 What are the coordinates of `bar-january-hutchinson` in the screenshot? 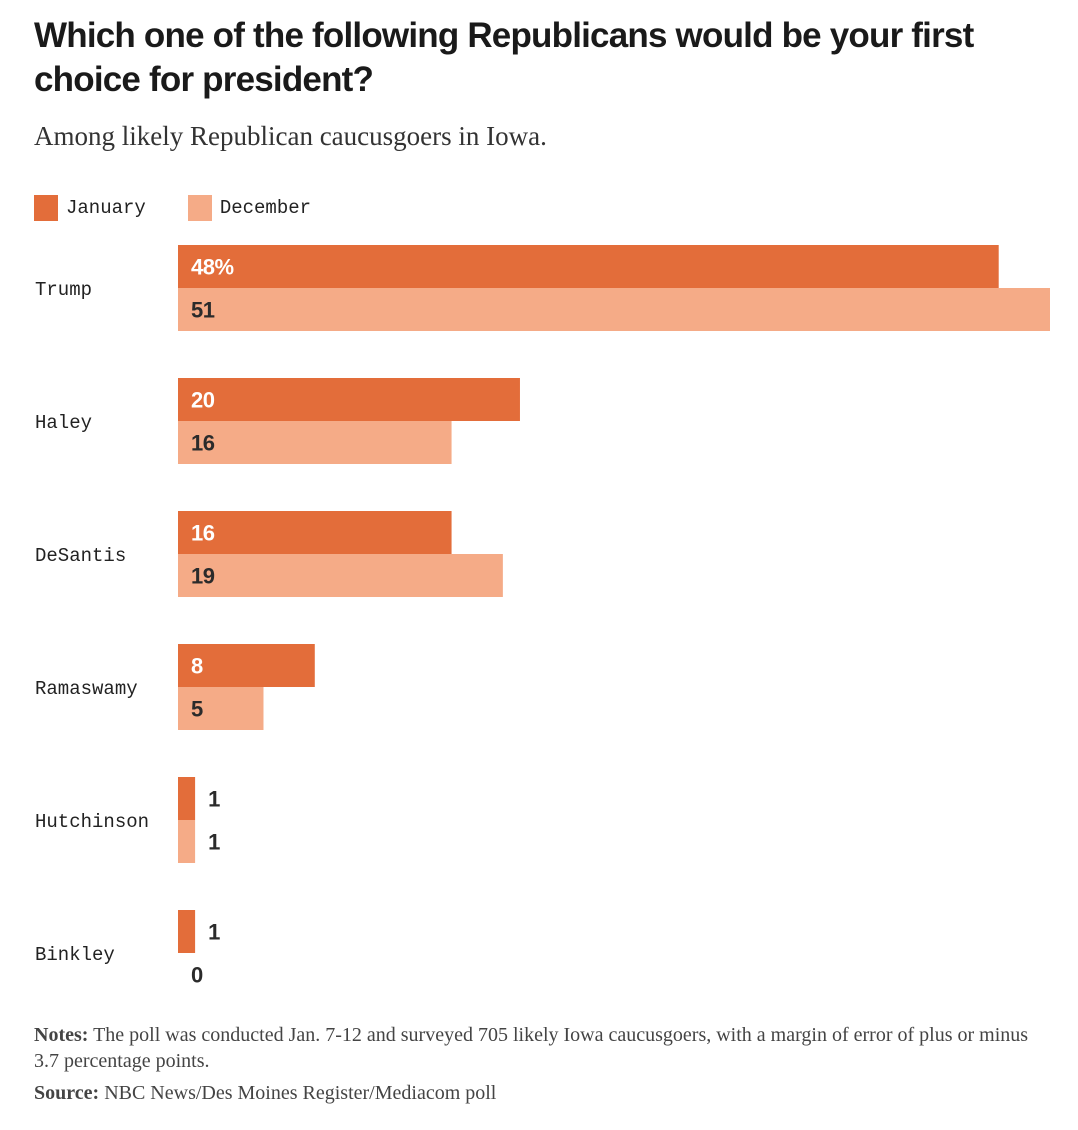 It's located at (187, 798).